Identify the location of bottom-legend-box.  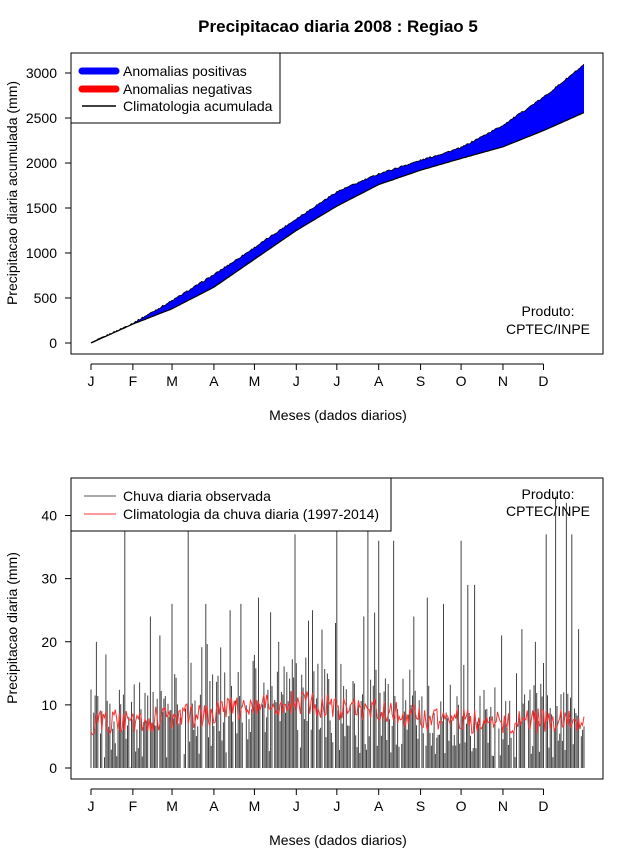
(231, 504).